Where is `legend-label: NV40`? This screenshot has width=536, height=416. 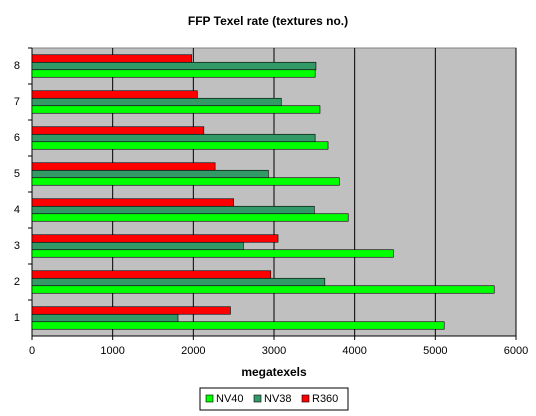 legend-label: NV40 is located at coordinates (230, 399).